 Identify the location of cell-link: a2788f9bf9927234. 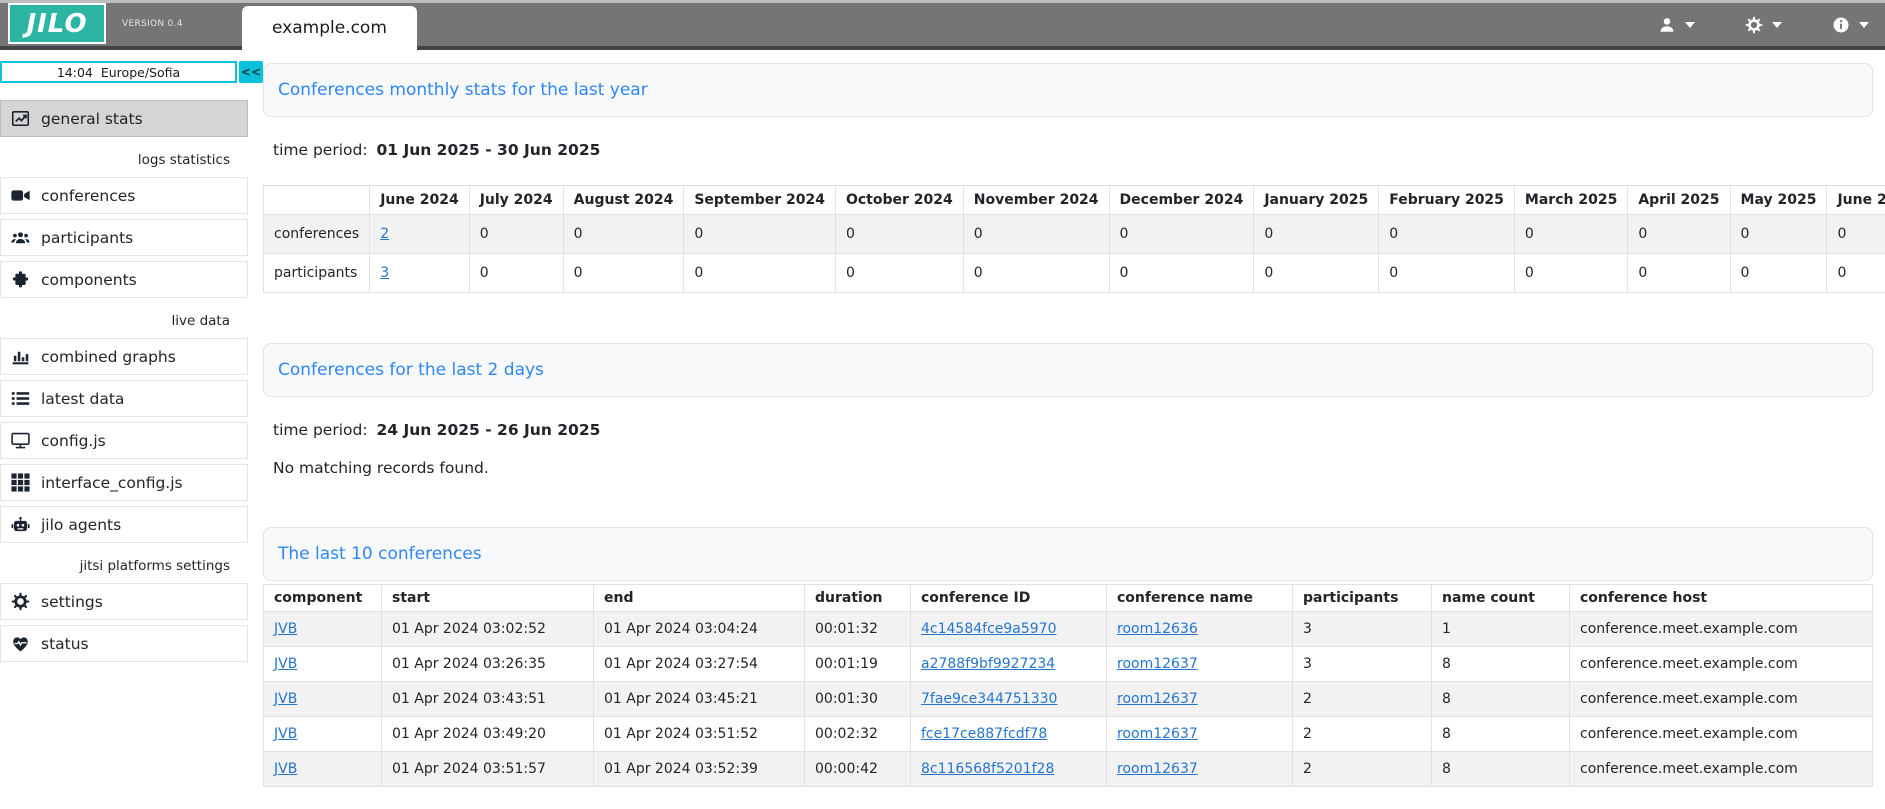
(988, 664).